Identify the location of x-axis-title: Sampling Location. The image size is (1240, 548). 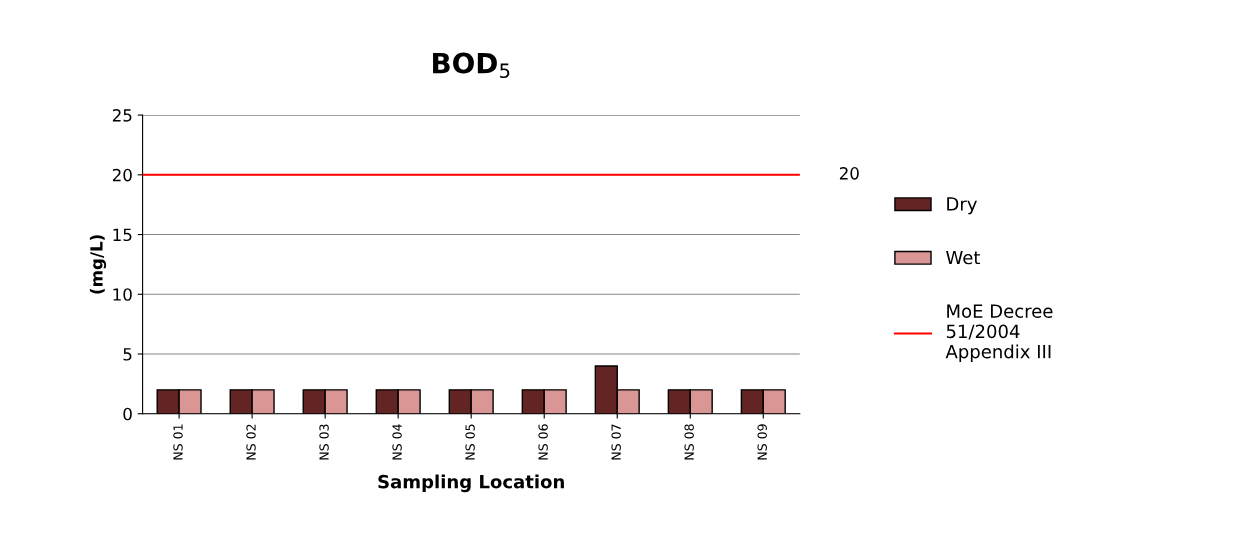
(471, 483).